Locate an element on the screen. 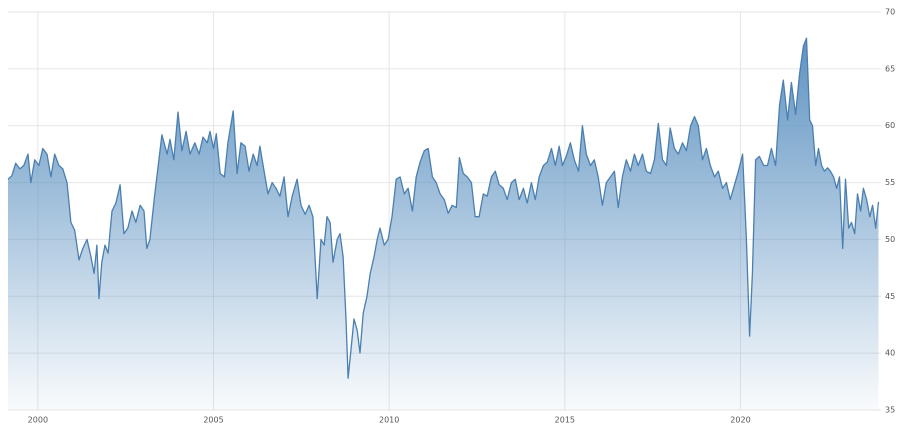 The image size is (900, 434). x-tick-label: 2000 is located at coordinates (38, 420).